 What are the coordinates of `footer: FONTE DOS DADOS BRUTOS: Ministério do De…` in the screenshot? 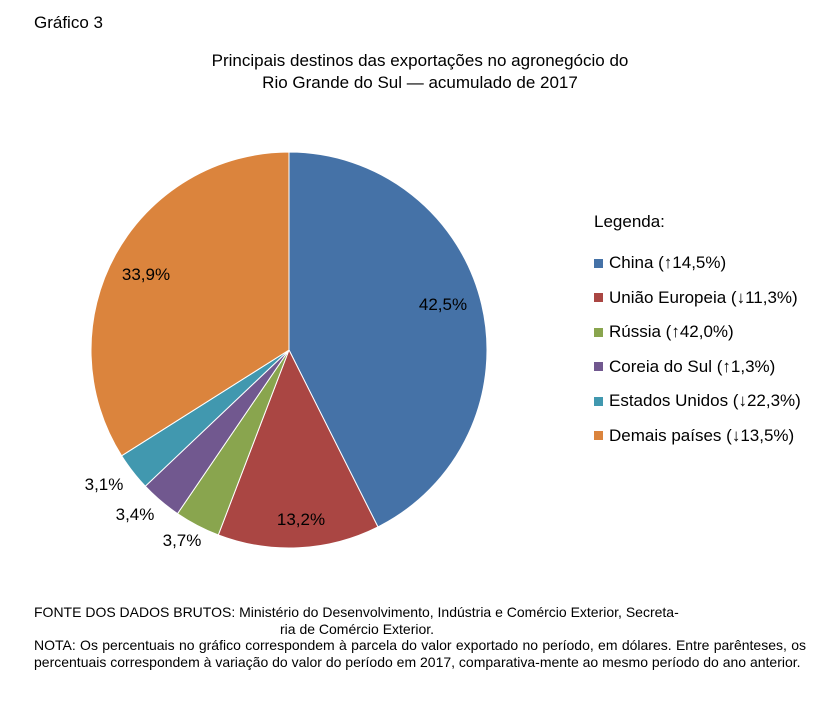 It's located at (420, 637).